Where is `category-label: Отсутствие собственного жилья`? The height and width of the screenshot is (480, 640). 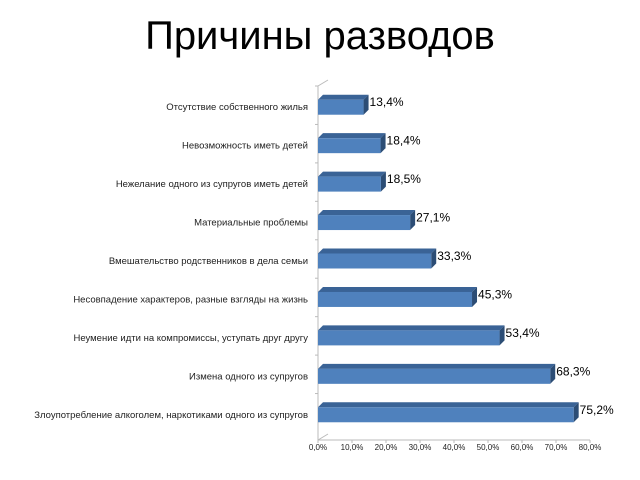 category-label: Отсутствие собственного жилья is located at coordinates (237, 107).